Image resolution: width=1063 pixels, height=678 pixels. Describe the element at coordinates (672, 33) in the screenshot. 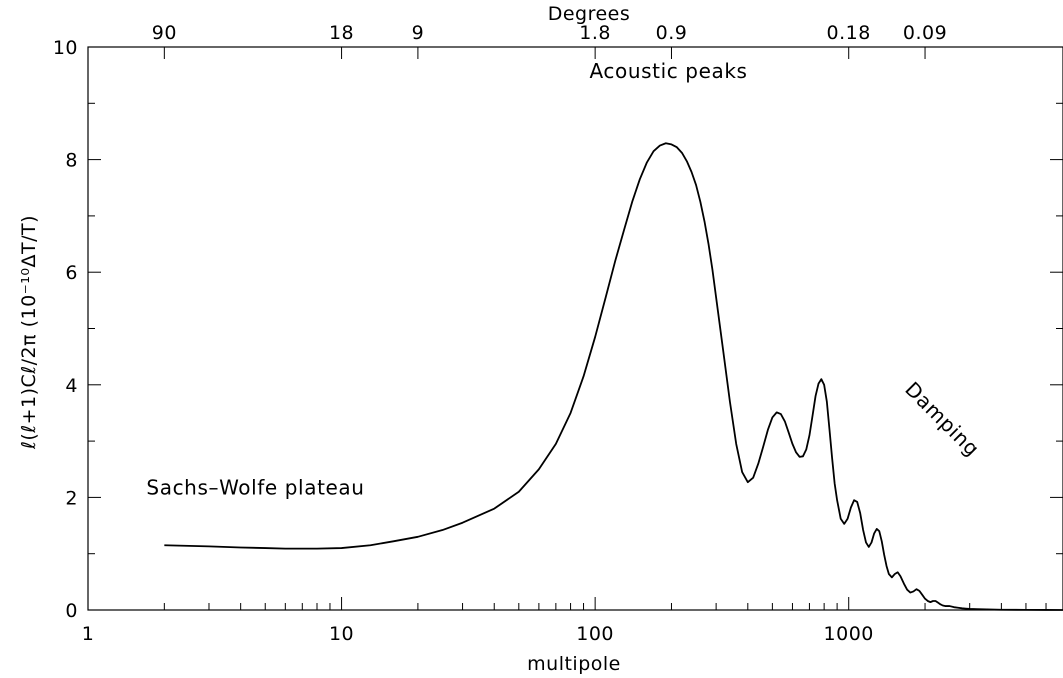

I see `top-tick-label: 0.9` at that location.